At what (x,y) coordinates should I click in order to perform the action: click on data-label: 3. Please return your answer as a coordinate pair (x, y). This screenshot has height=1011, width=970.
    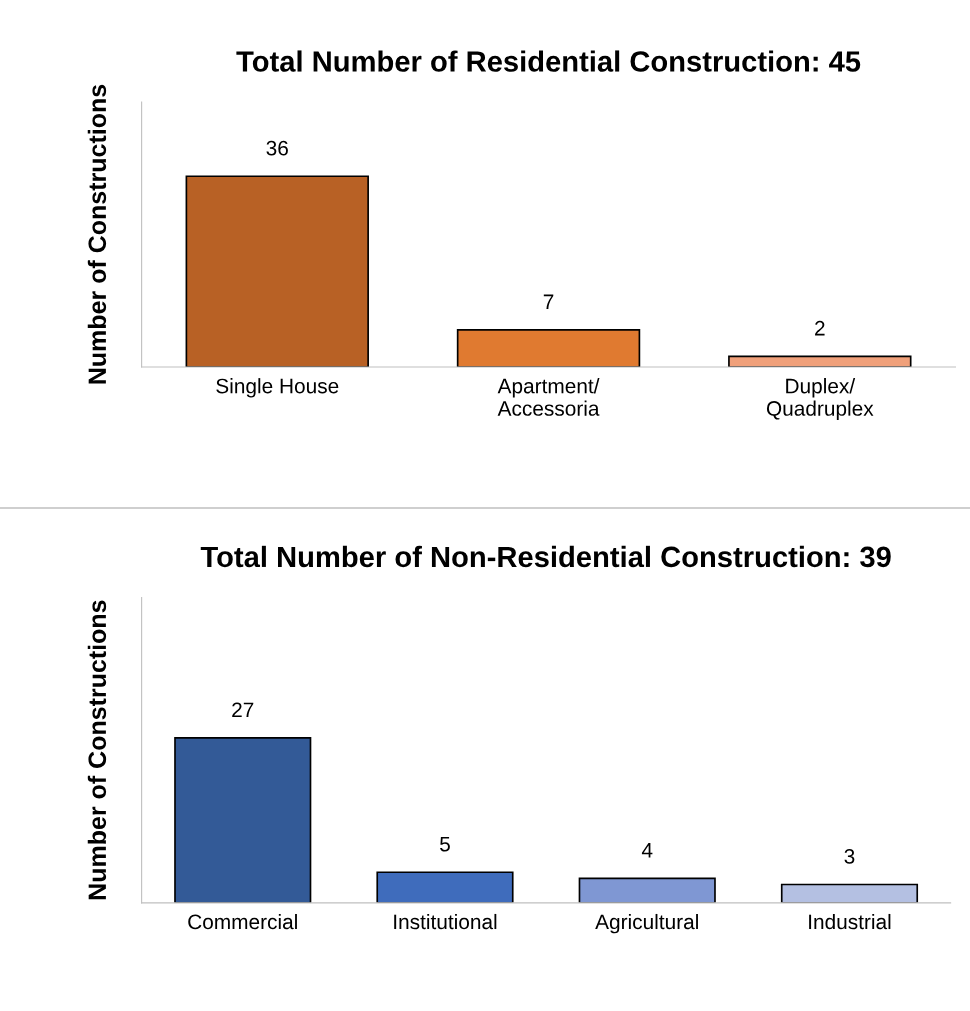
    Looking at the image, I should click on (849, 856).